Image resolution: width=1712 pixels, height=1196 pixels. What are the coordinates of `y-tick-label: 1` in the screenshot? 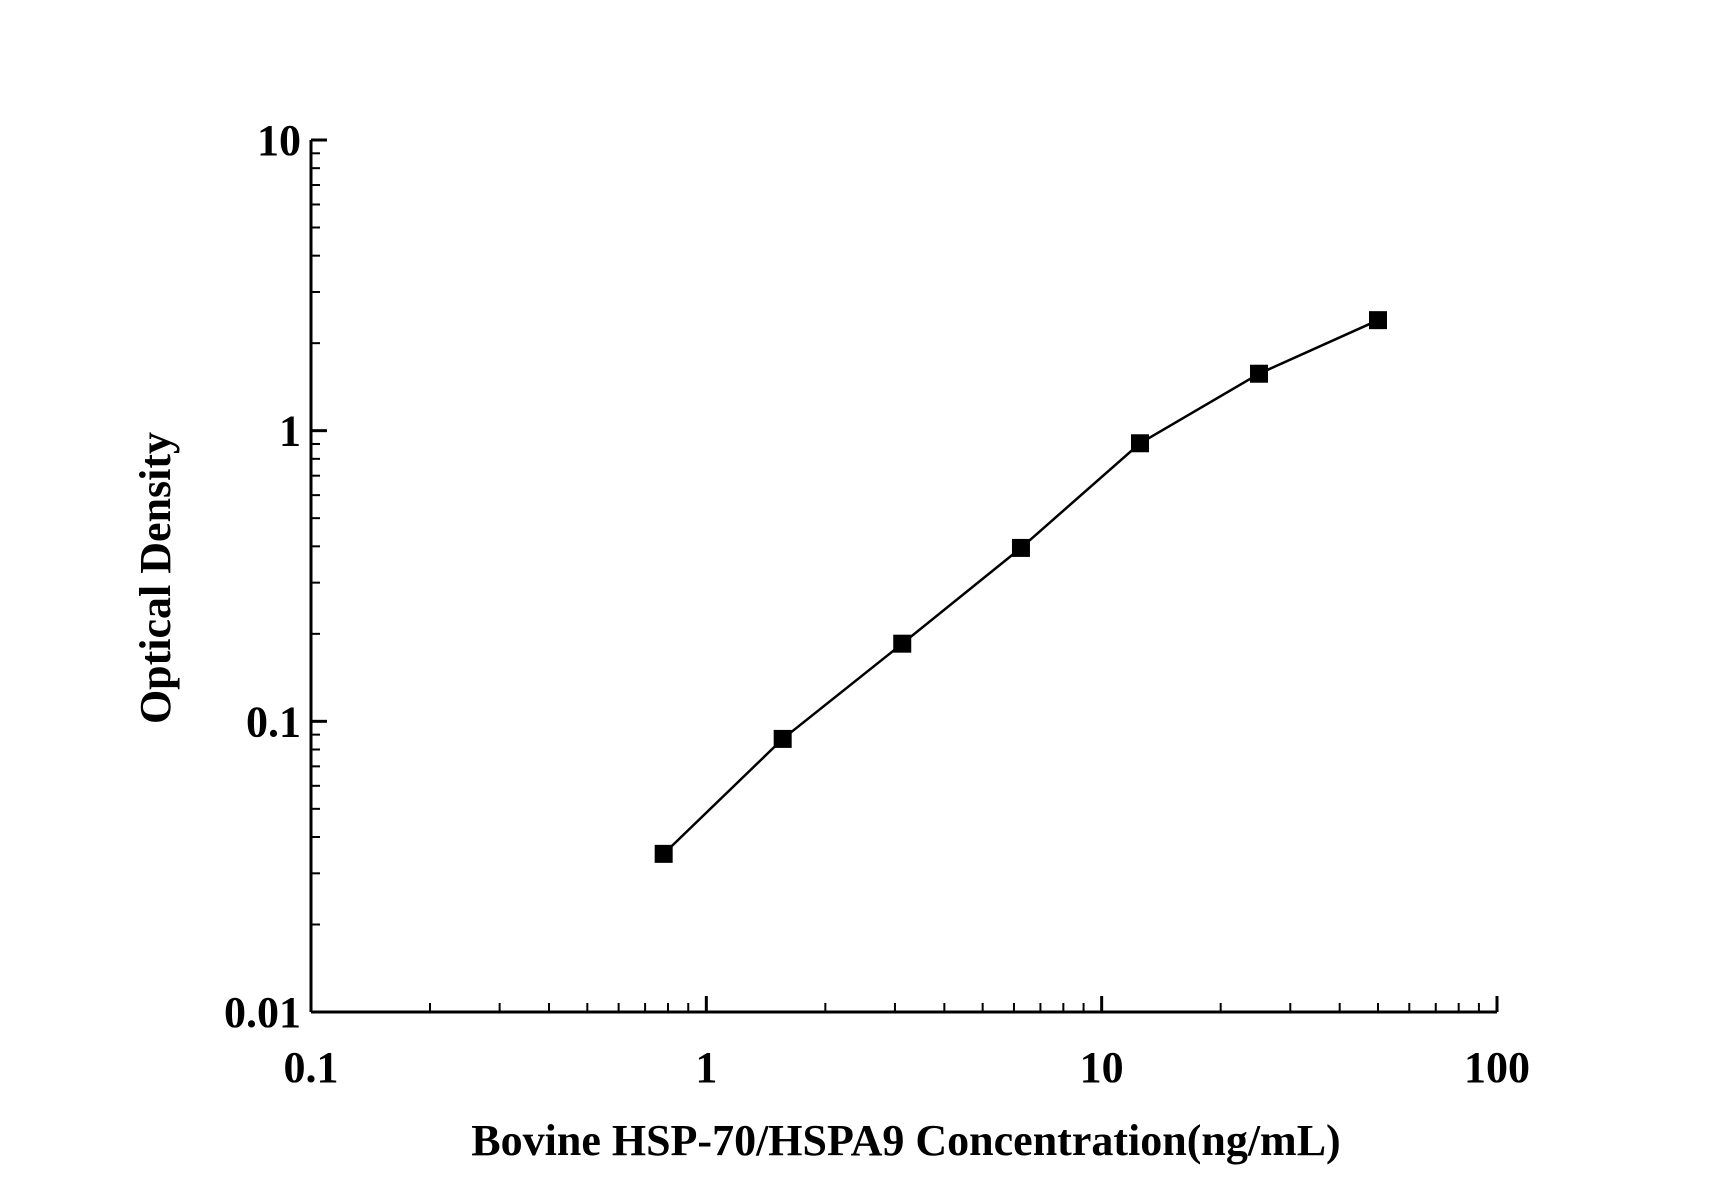 It's located at (290, 431).